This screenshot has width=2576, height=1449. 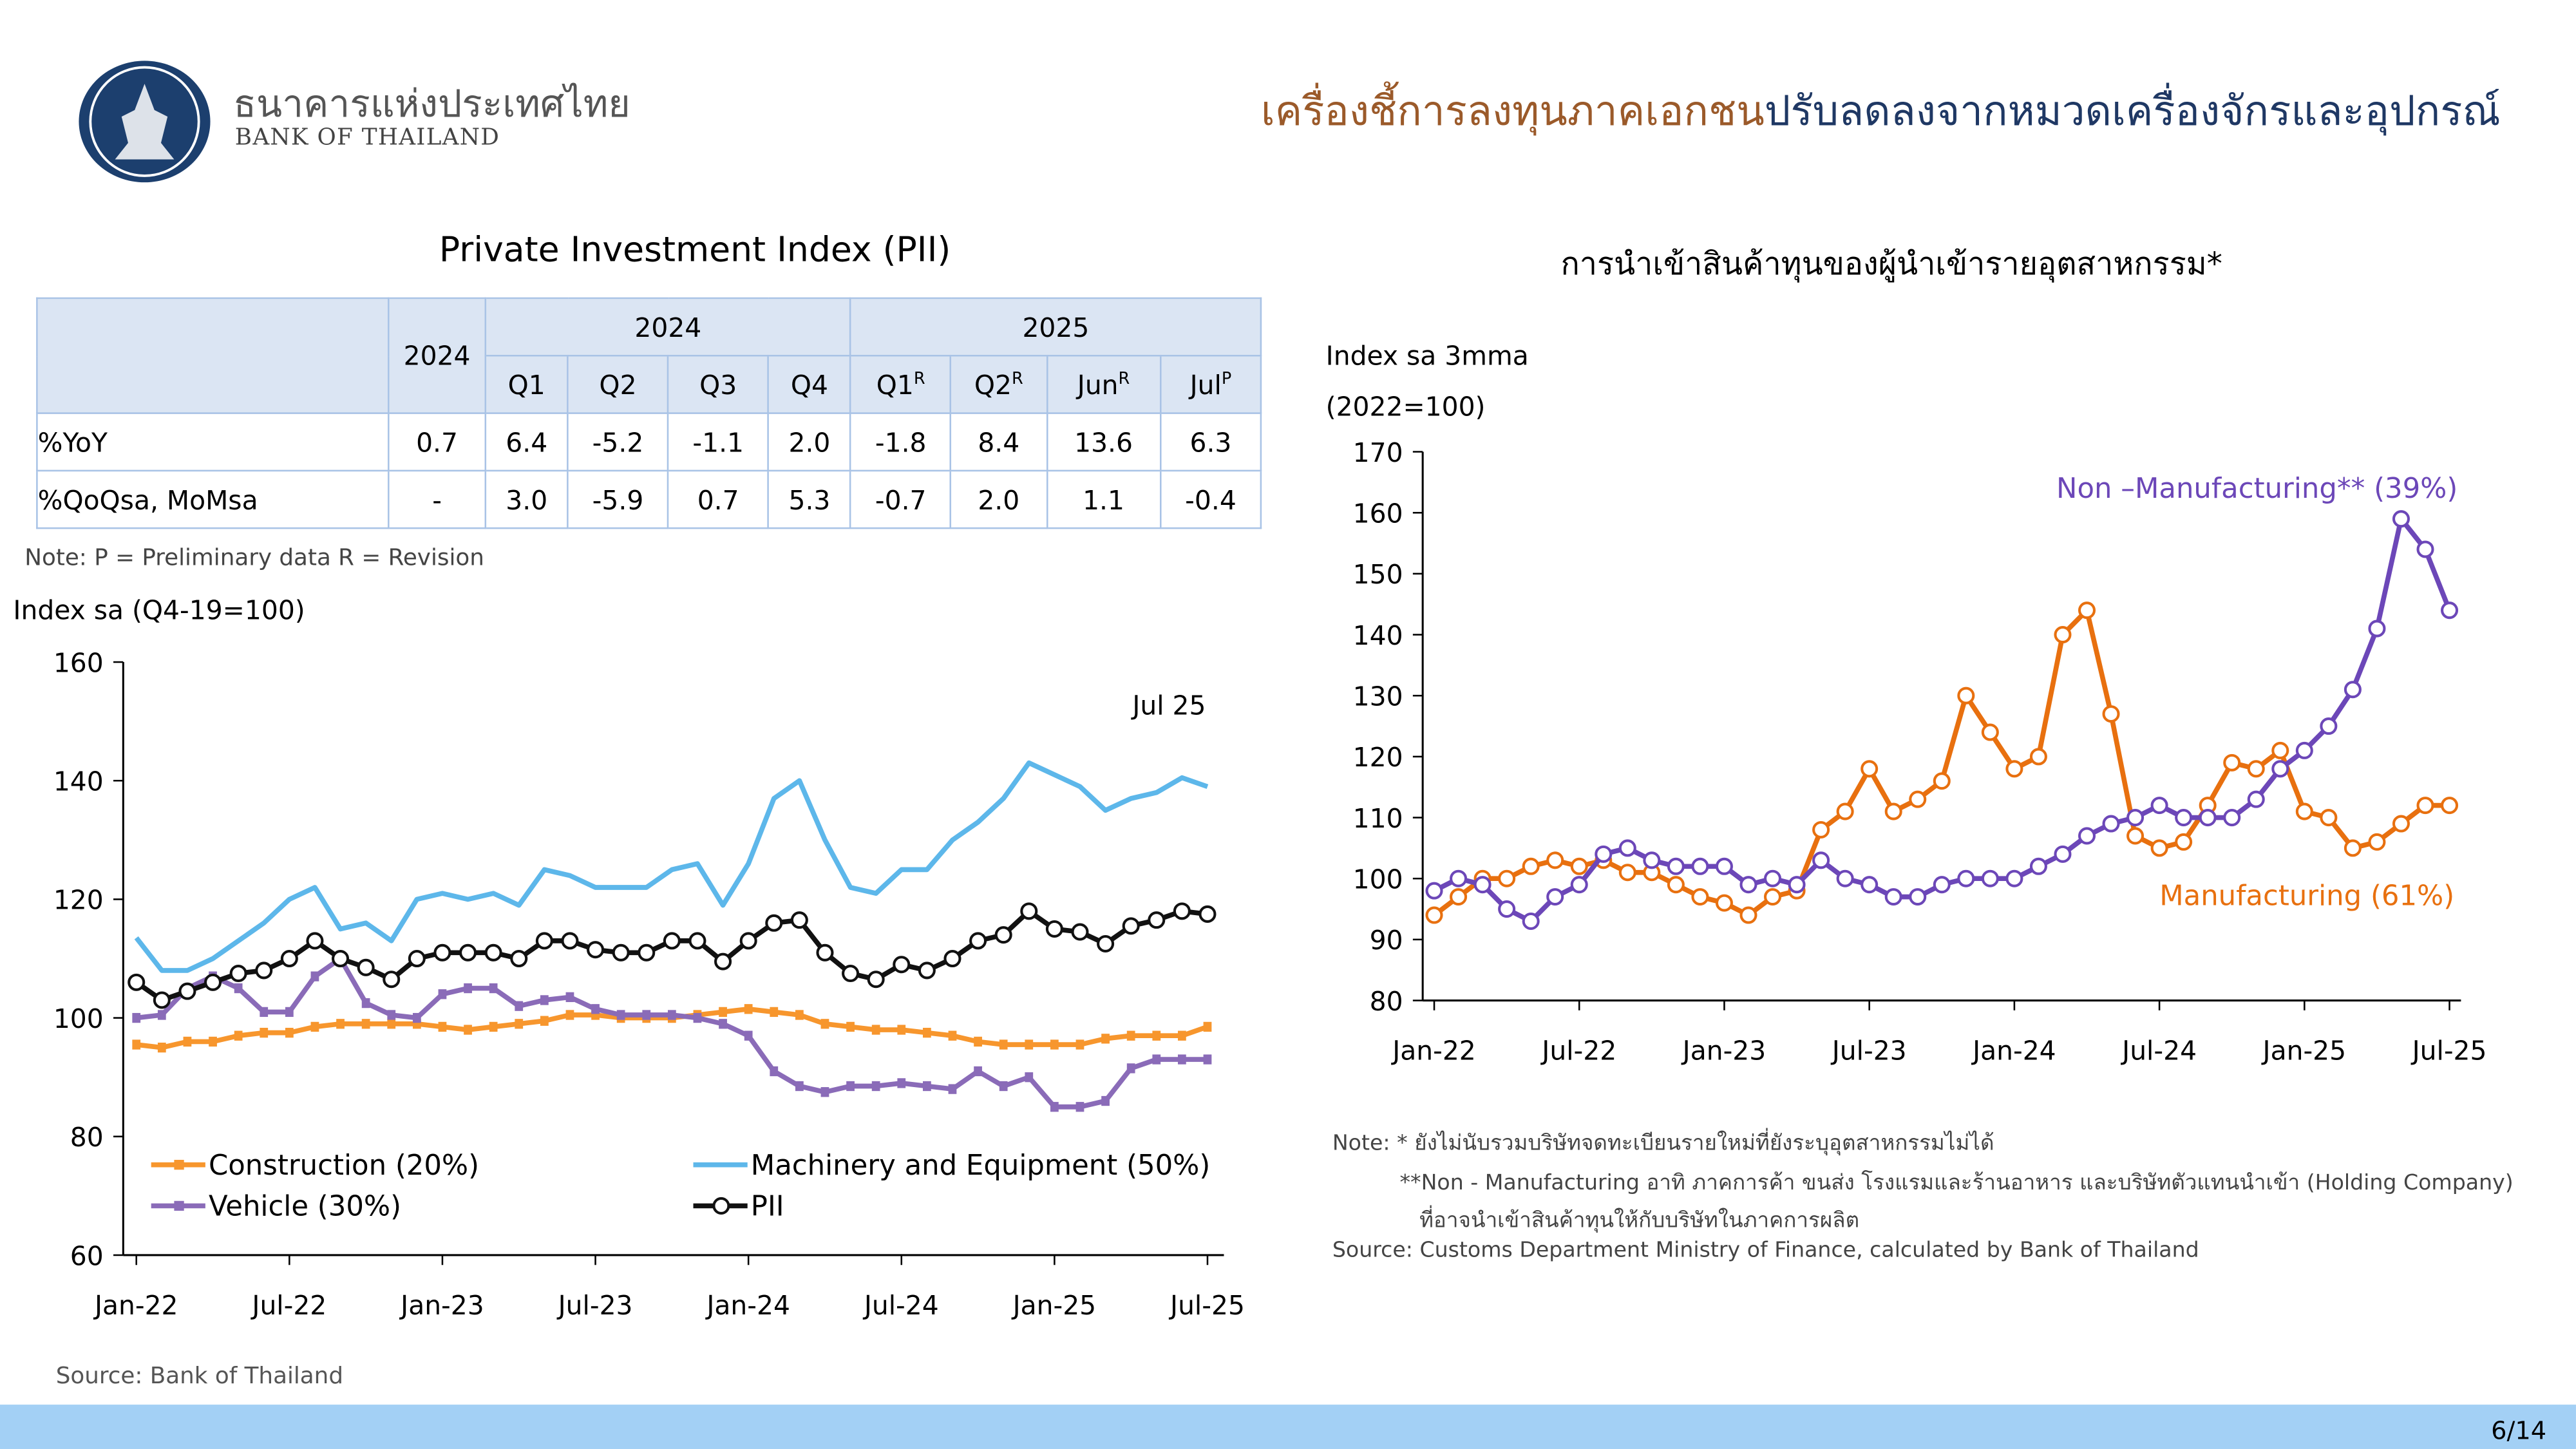 What do you see at coordinates (1378, 879) in the screenshot?
I see `y-tick-label: 100` at bounding box center [1378, 879].